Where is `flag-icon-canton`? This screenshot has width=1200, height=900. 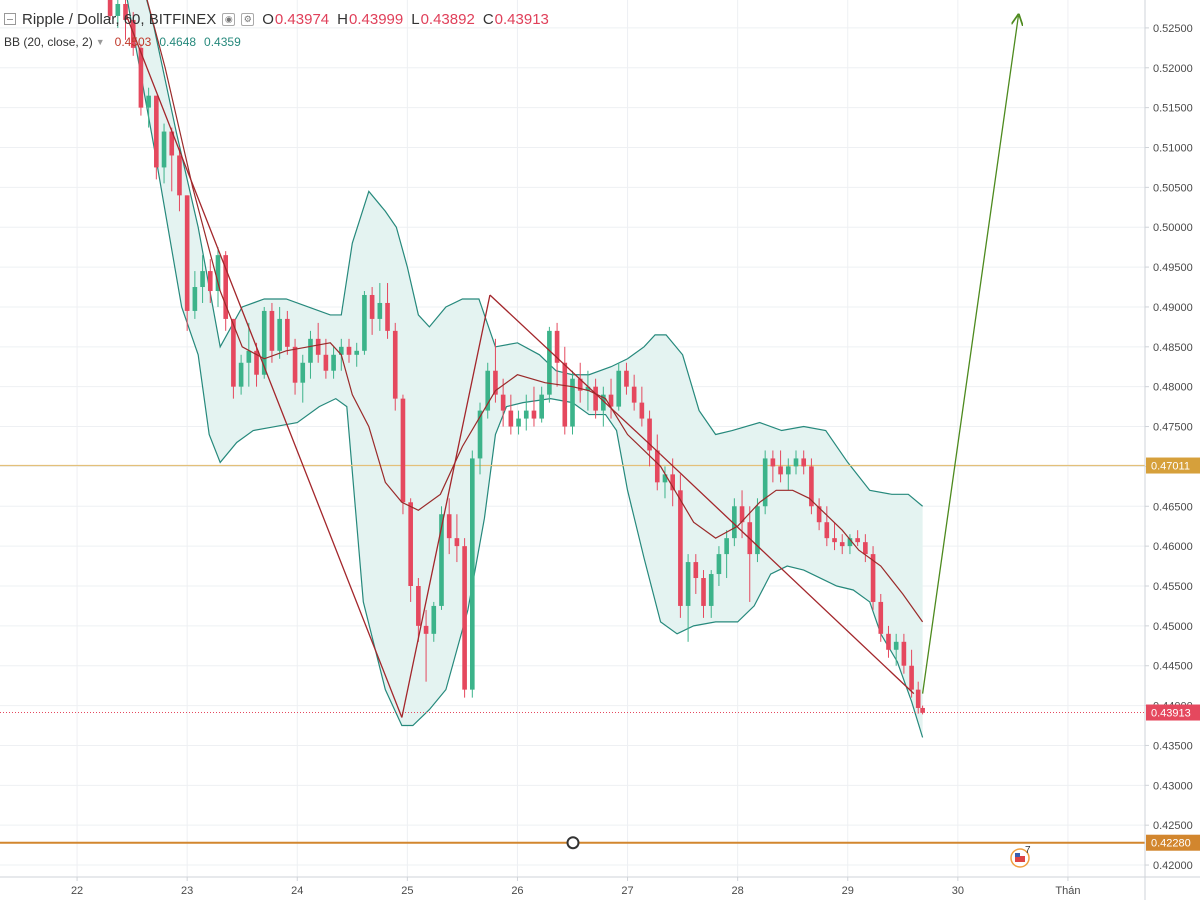
flag-icon-canton is located at coordinates (1017, 855).